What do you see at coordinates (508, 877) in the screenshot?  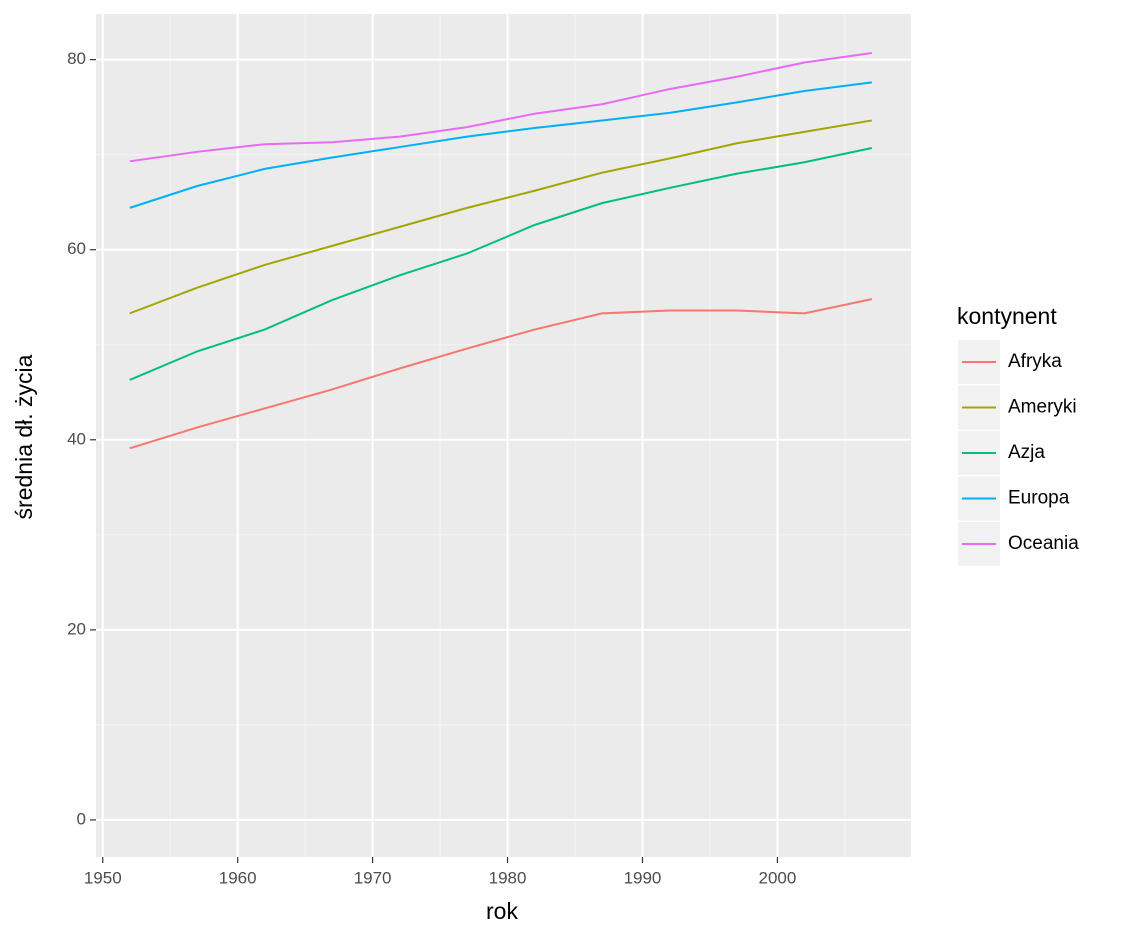 I see `x-tick-label: 1980` at bounding box center [508, 877].